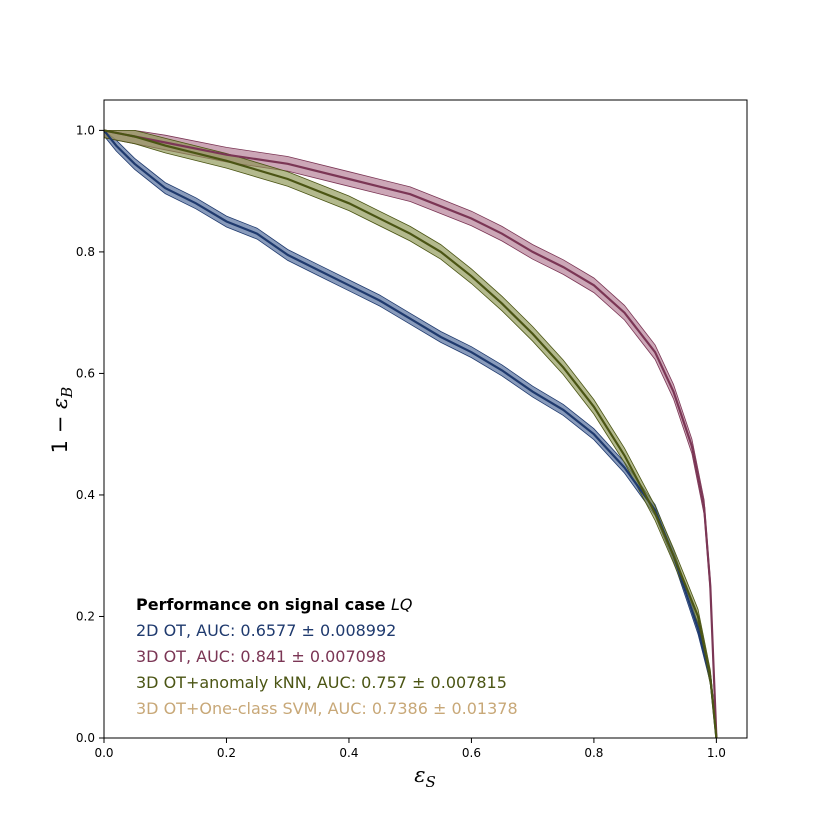 The height and width of the screenshot is (830, 830). Describe the element at coordinates (60, 431) in the screenshot. I see `y-axis-label-prefix: 1 −` at that location.